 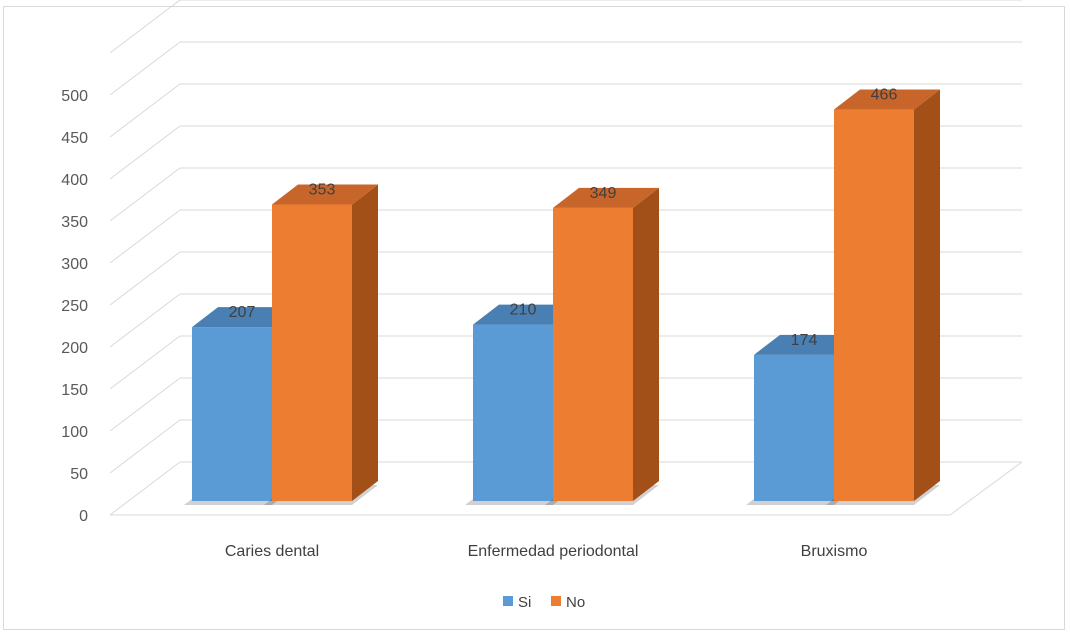 I want to click on data-label: 466, so click(x=884, y=95).